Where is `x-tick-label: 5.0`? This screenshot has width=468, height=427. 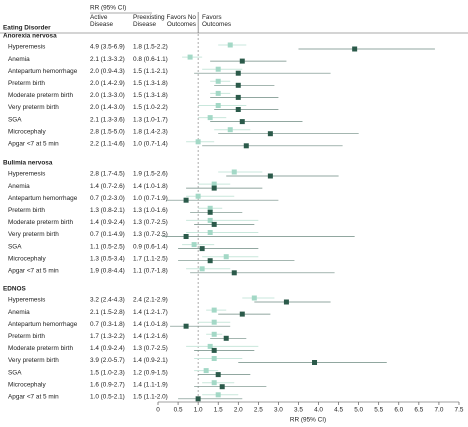
x-tick-label: 5.0 is located at coordinates (358, 410).